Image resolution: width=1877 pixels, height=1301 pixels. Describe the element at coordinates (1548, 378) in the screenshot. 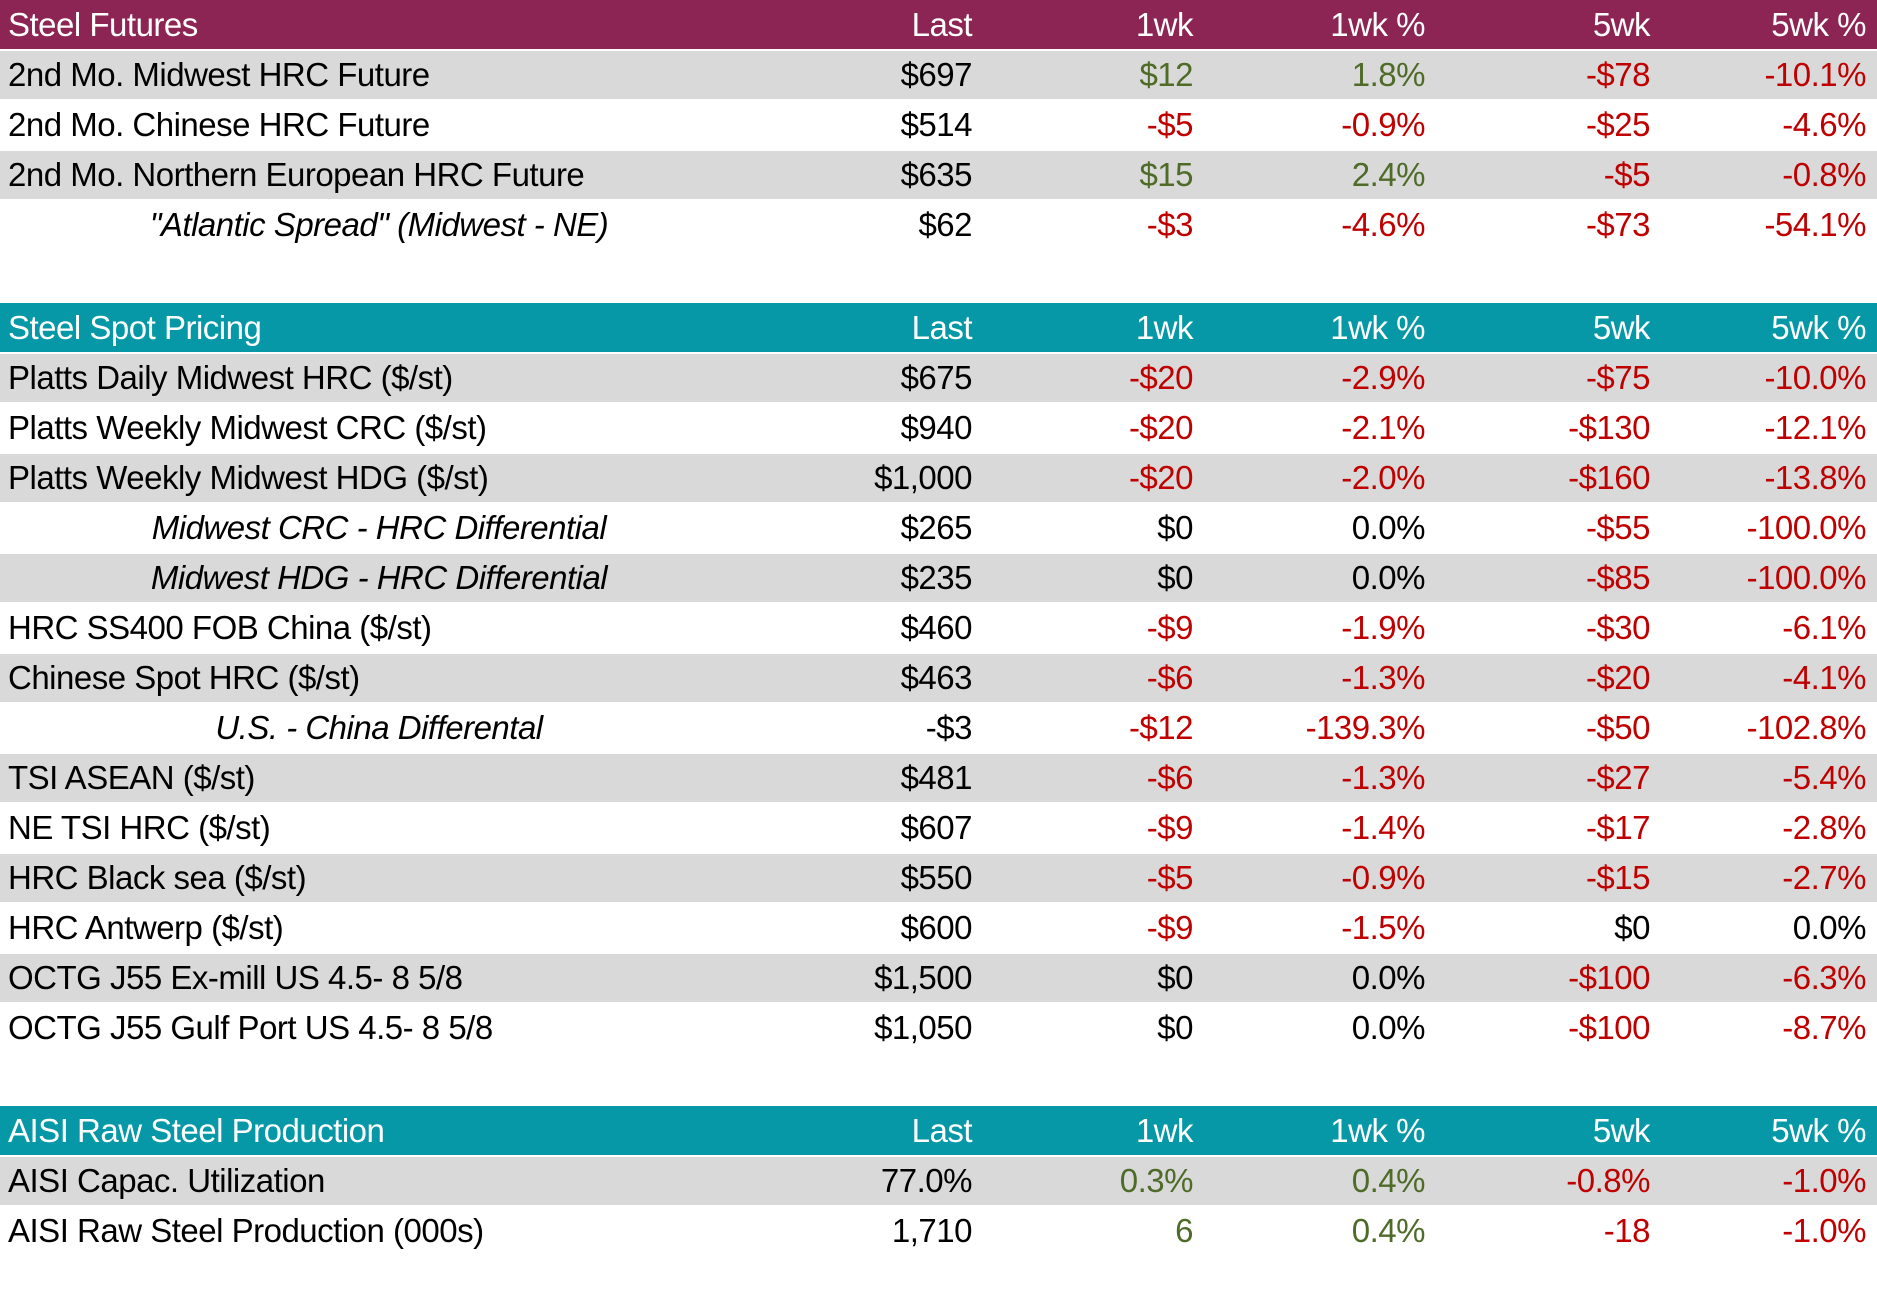

I see `cell-5wk: -$75` at that location.